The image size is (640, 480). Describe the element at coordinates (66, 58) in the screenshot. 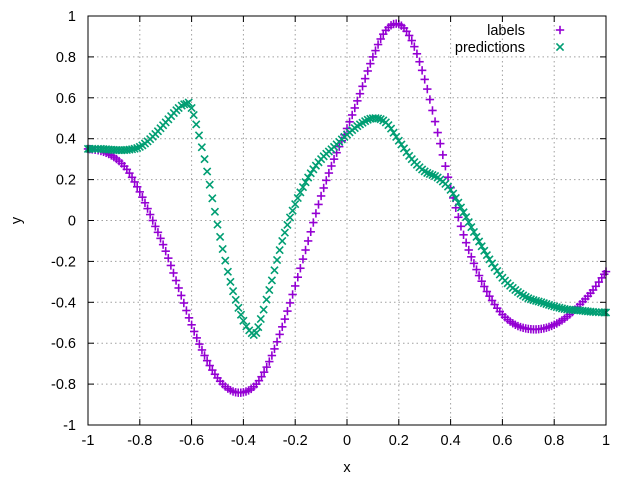

I see `y-tick-label: 0.8` at that location.